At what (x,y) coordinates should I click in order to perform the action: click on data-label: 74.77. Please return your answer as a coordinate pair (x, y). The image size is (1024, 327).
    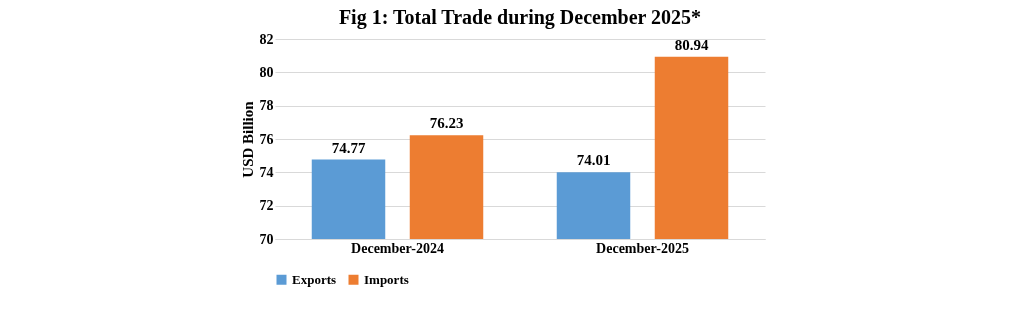
    Looking at the image, I should click on (348, 147).